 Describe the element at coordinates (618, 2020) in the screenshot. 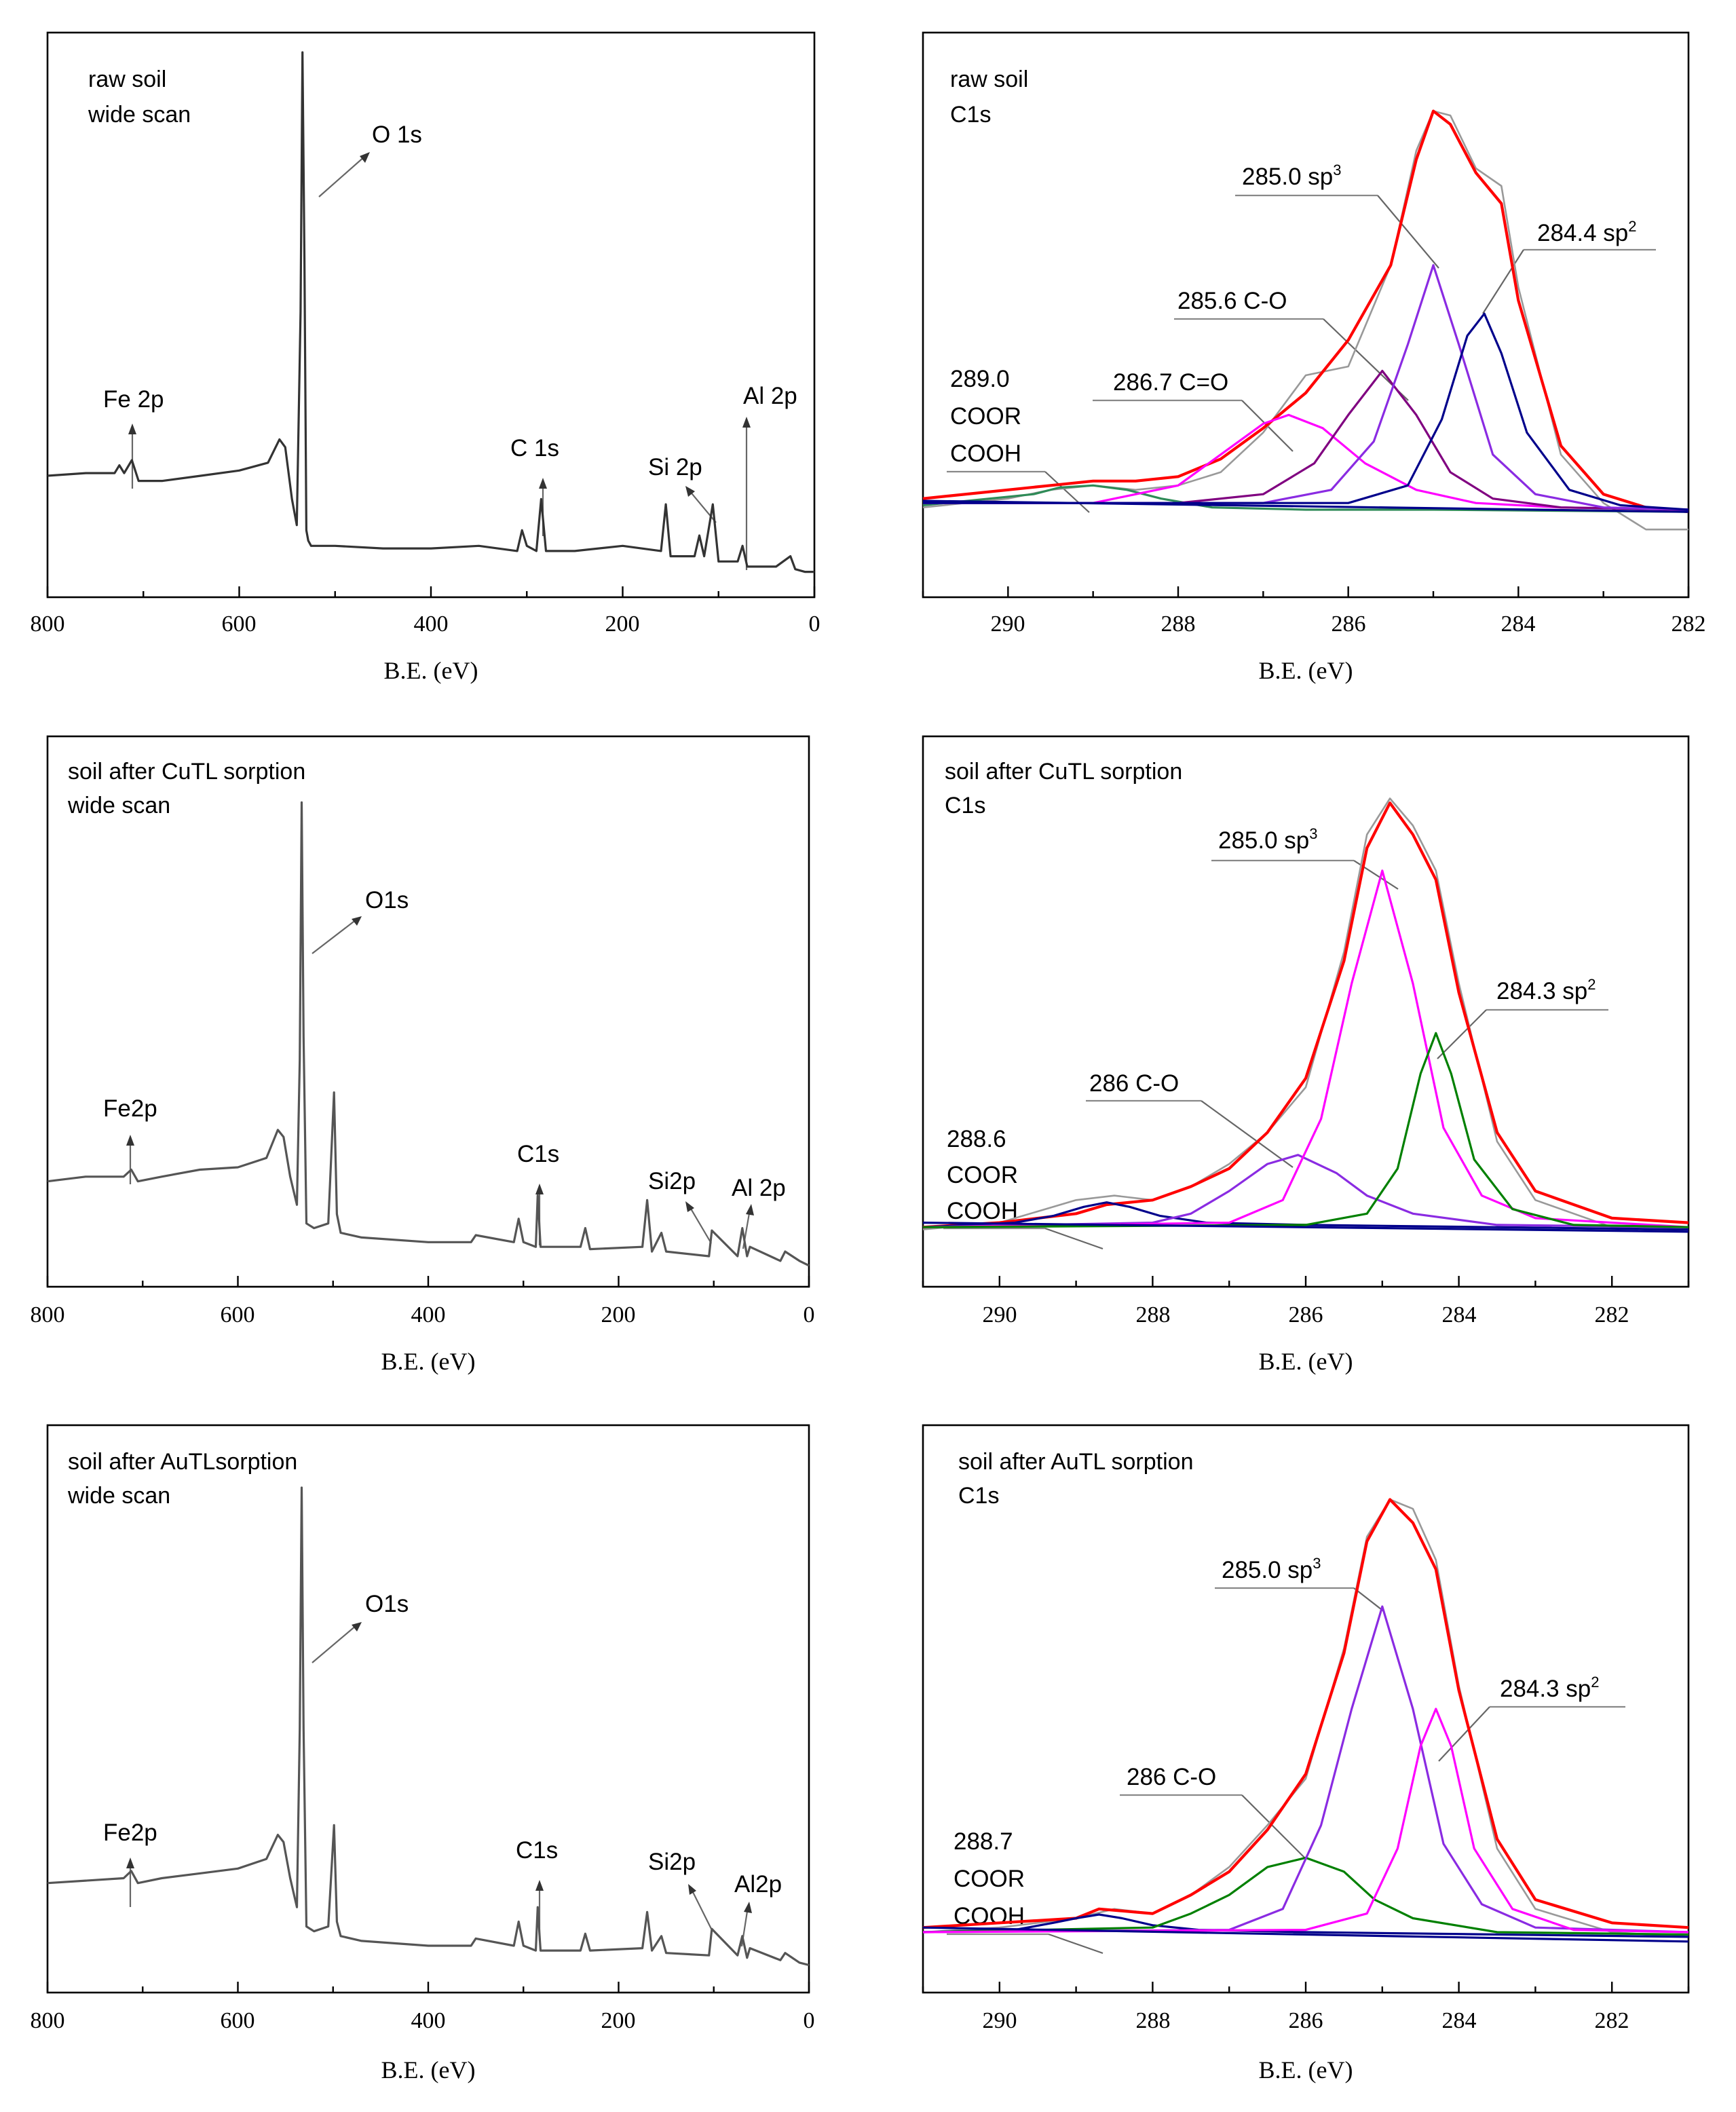

I see `x-tick-label: 200` at that location.